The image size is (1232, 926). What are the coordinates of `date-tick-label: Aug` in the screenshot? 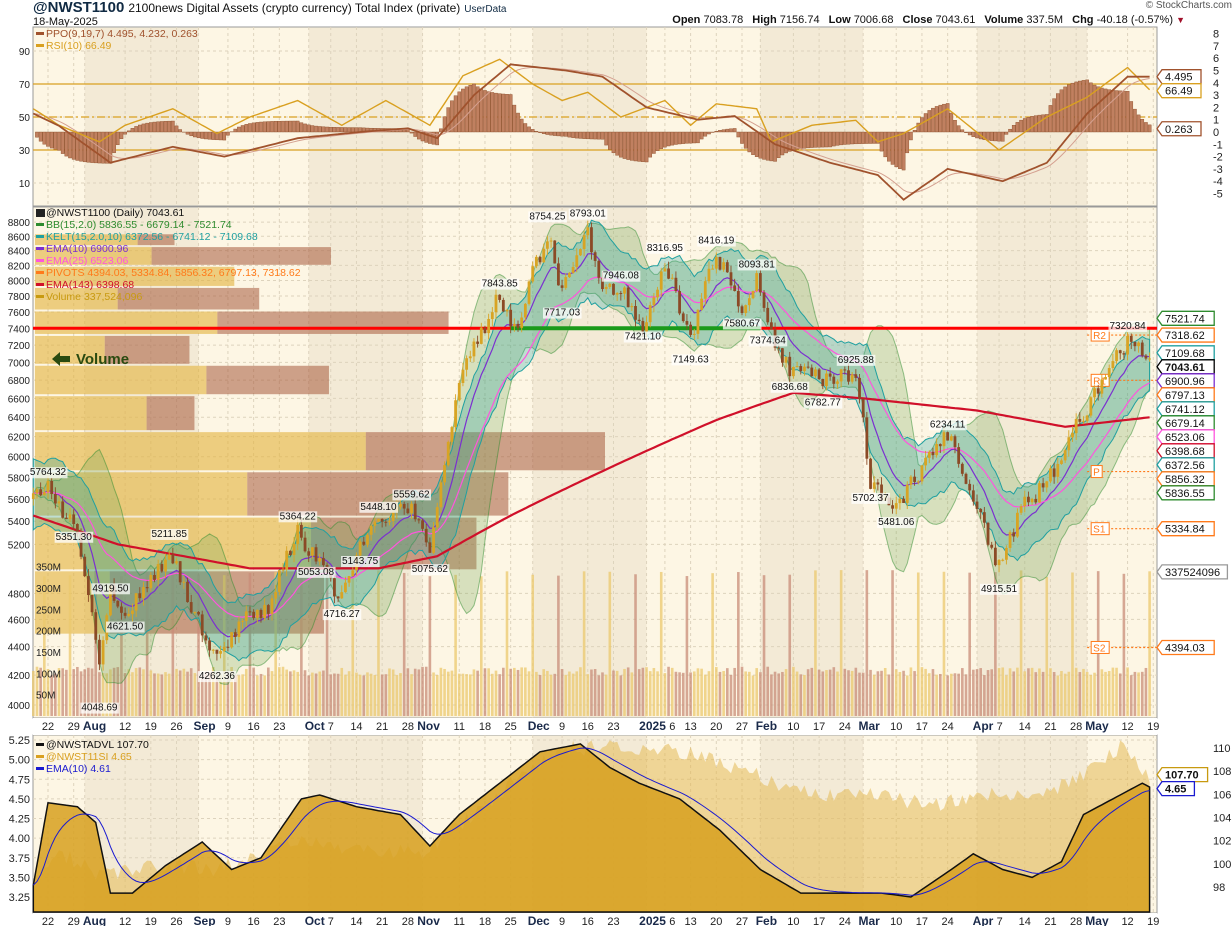 It's located at (94, 726).